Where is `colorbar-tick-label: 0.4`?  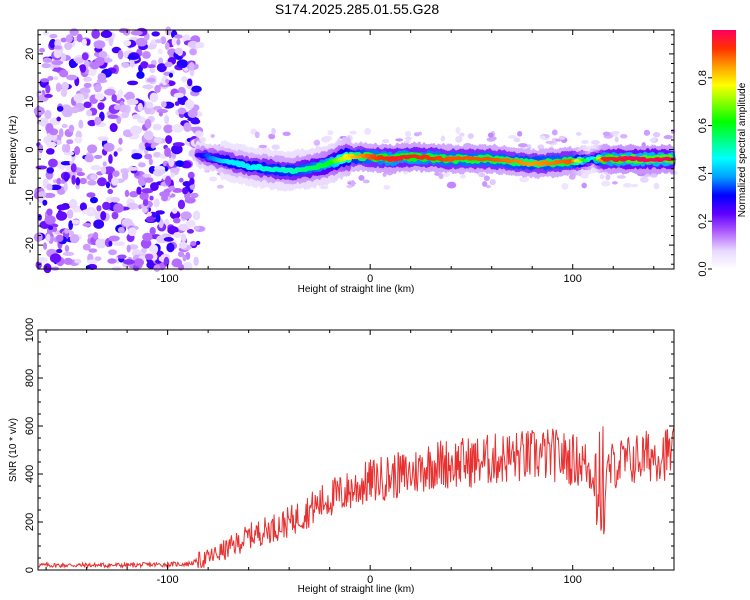
colorbar-tick-label: 0.4 is located at coordinates (703, 173).